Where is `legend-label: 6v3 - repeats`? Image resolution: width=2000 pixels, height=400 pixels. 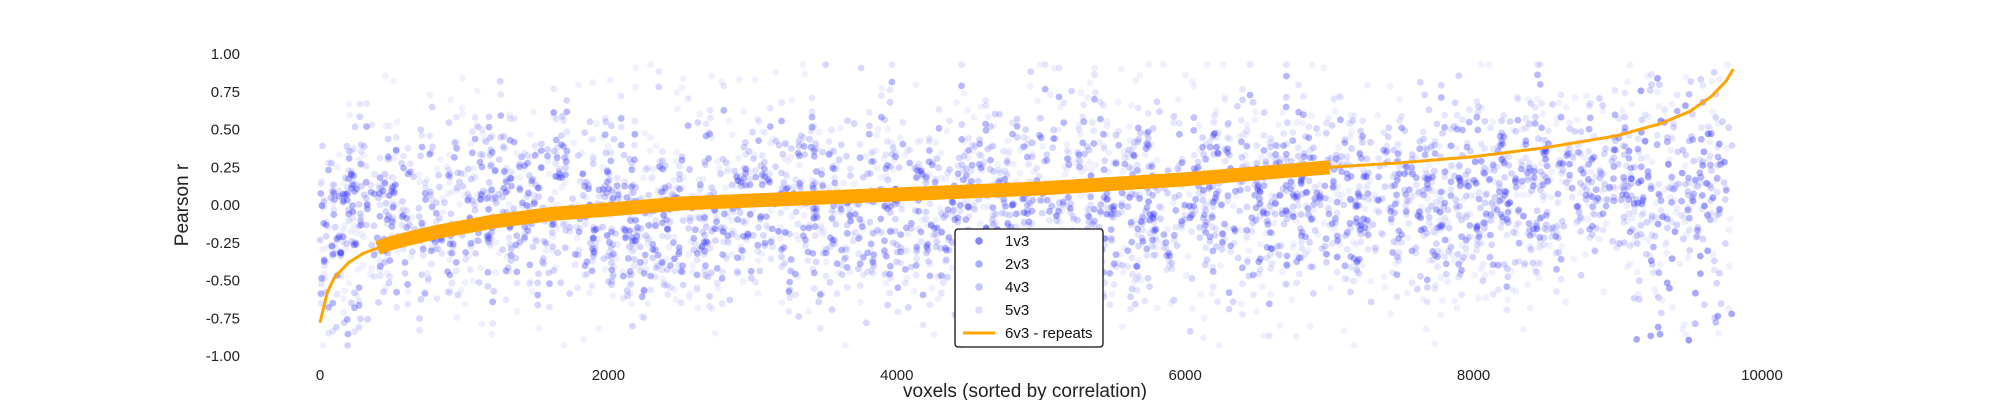 legend-label: 6v3 - repeats is located at coordinates (1049, 333).